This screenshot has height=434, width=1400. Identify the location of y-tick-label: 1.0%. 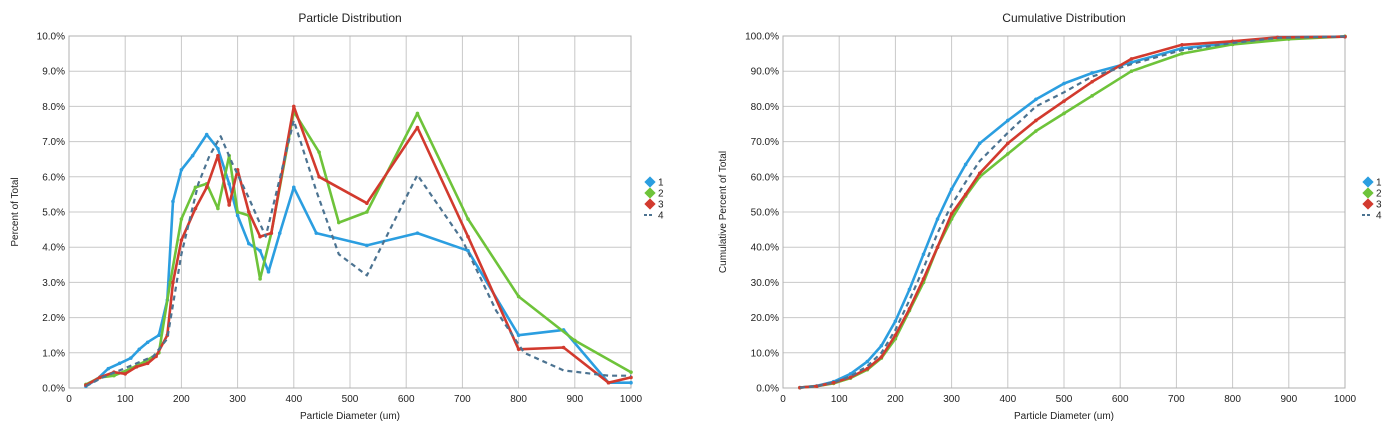
(53, 353).